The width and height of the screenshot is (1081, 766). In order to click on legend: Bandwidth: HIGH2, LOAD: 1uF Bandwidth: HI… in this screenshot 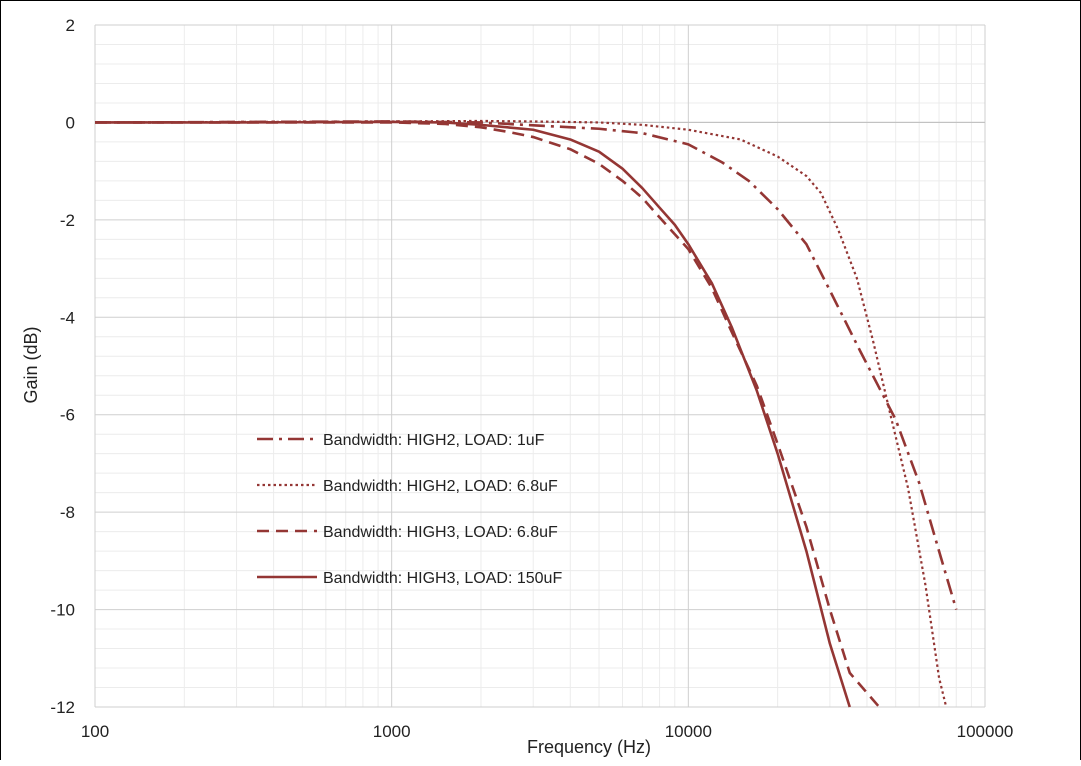, I will do `click(409, 509)`.